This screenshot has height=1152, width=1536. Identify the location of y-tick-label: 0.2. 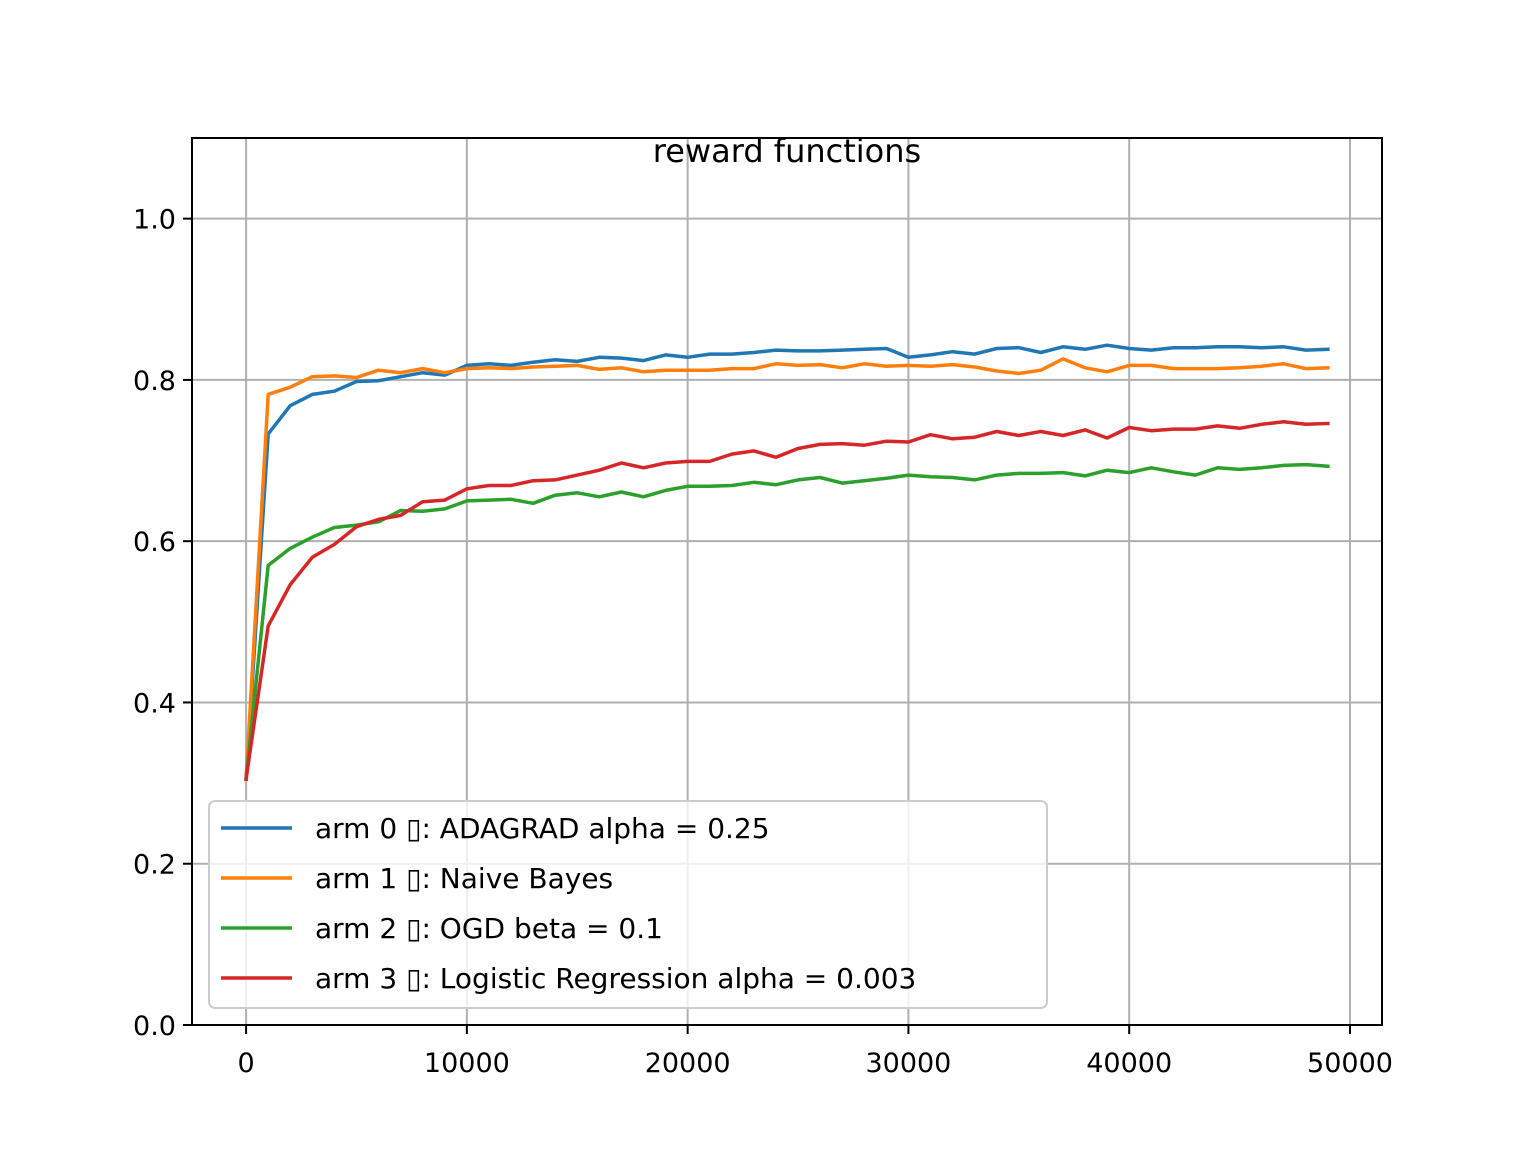
(154, 865).